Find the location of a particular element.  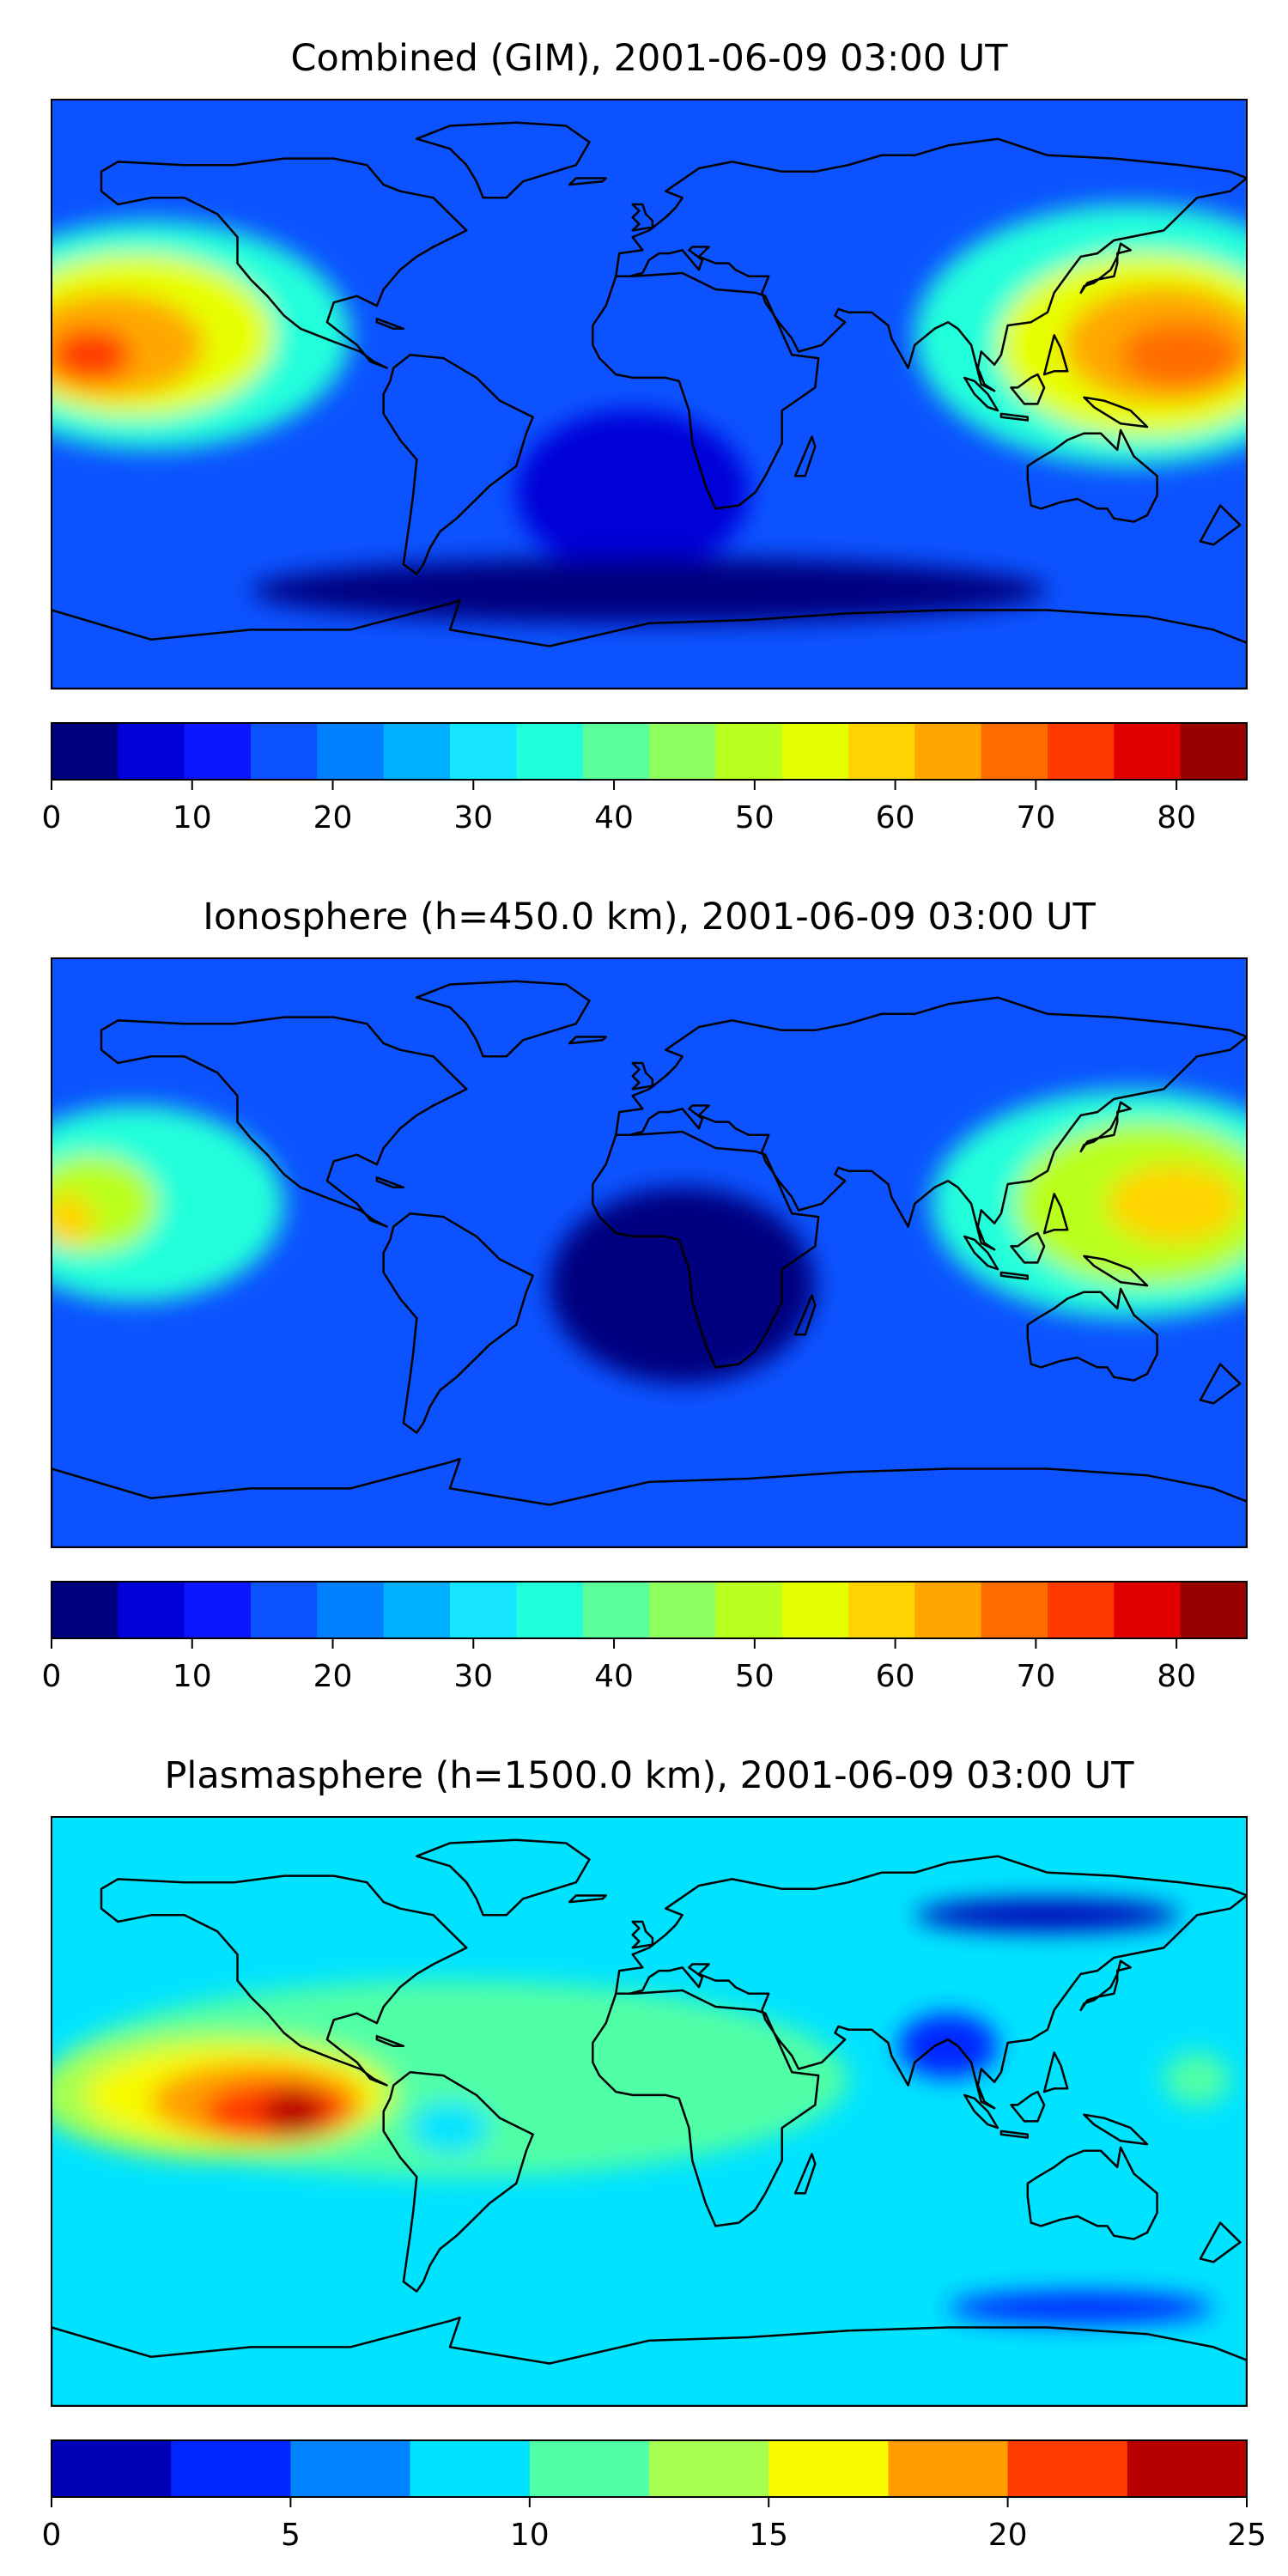

colorbar-tick-label: 40 is located at coordinates (614, 1676).